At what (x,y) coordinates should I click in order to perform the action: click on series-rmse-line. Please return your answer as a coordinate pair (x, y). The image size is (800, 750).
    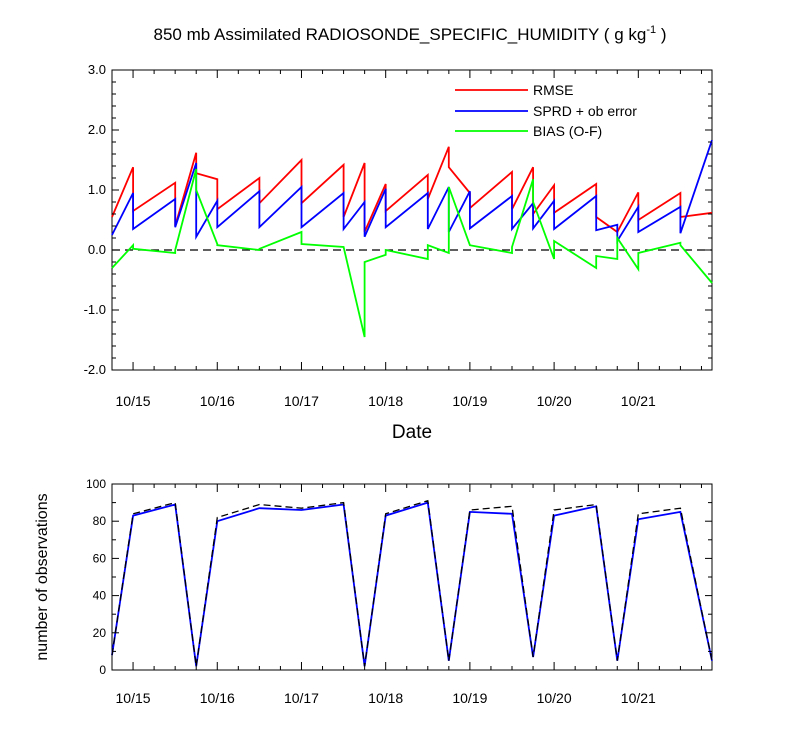
    Looking at the image, I should click on (412, 190).